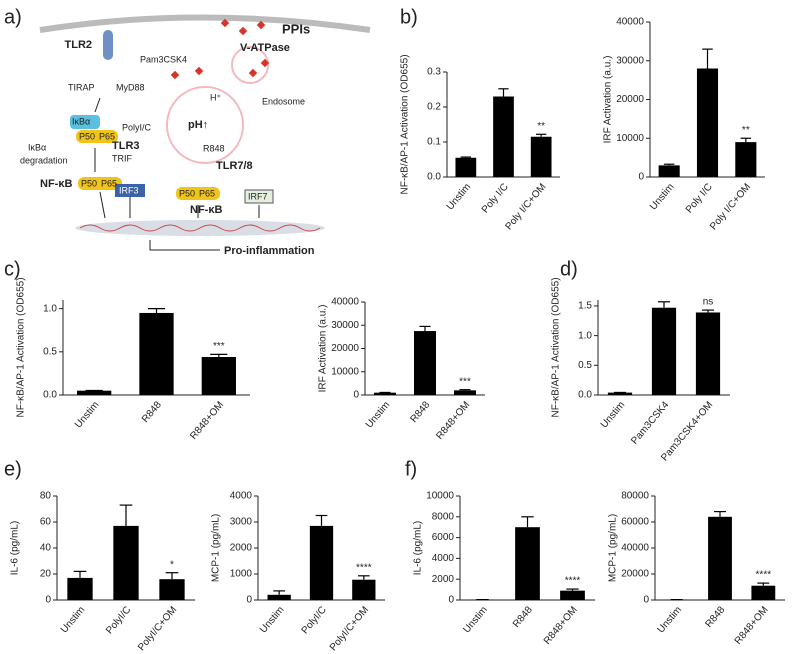 Image resolution: width=800 pixels, height=654 pixels. Describe the element at coordinates (569, 269) in the screenshot. I see `panel-label: d)` at that location.